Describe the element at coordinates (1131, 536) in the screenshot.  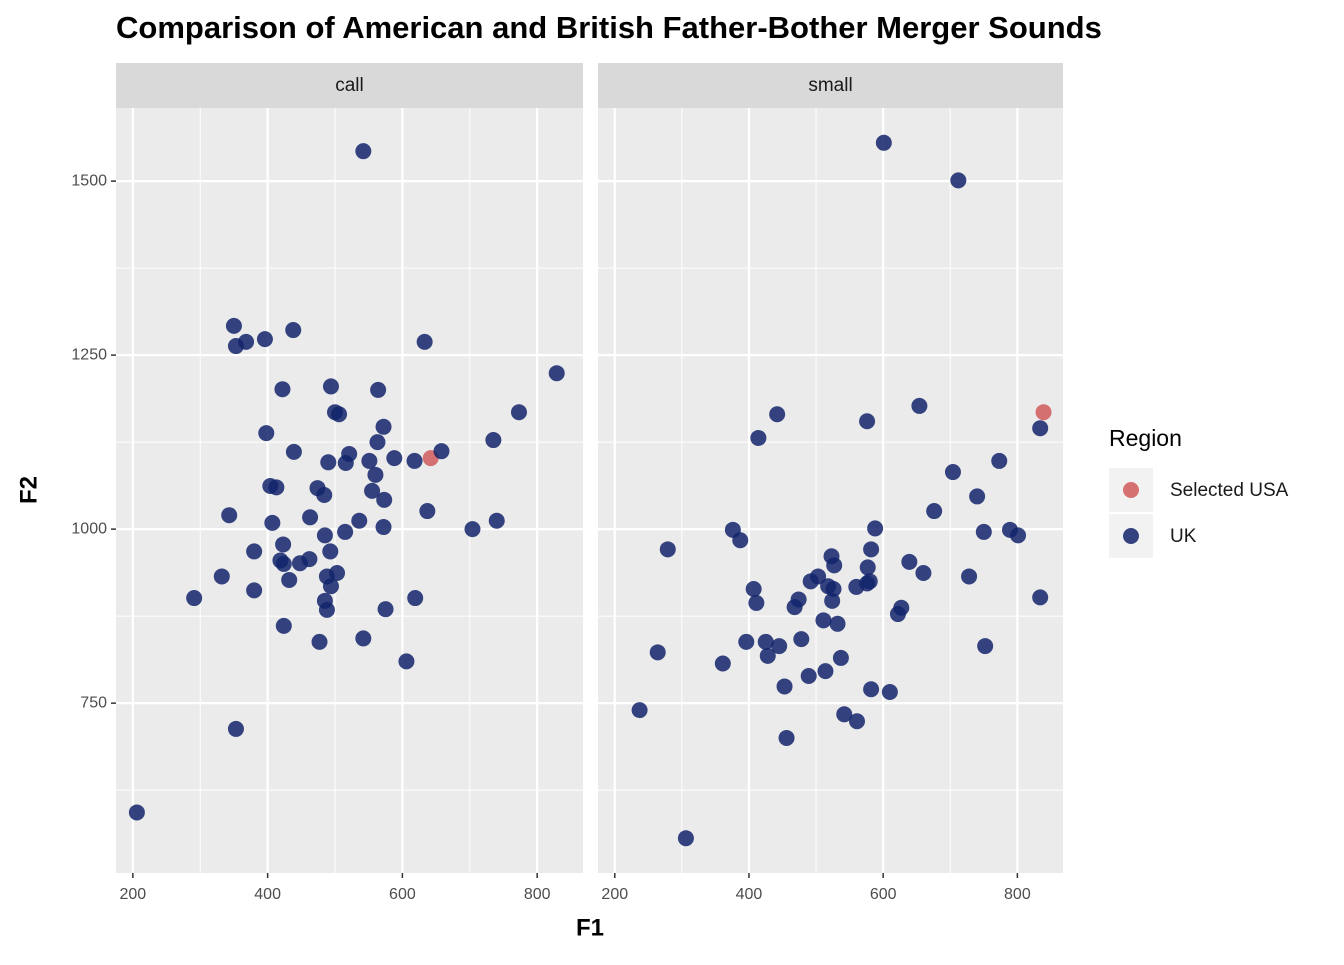
I see `legend-marker` at that location.